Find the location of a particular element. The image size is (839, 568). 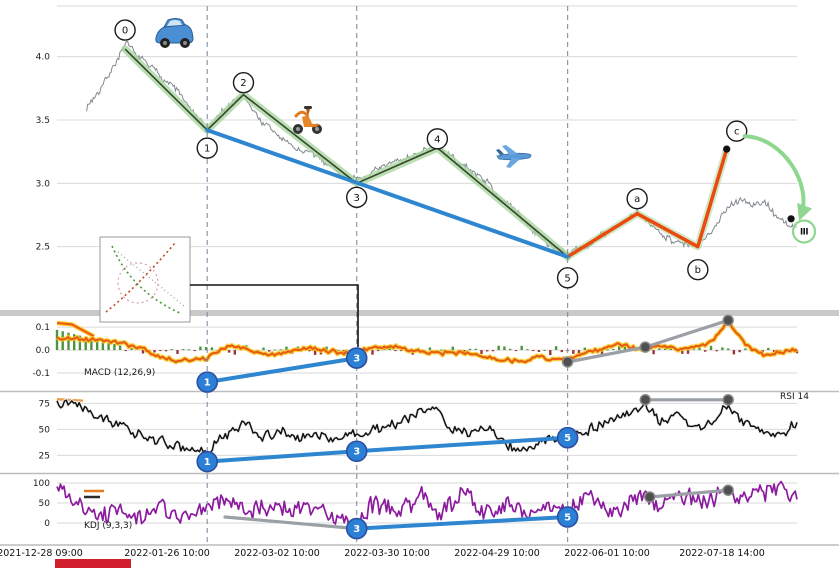

indicator-wave-marker-label: 1 is located at coordinates (207, 383).